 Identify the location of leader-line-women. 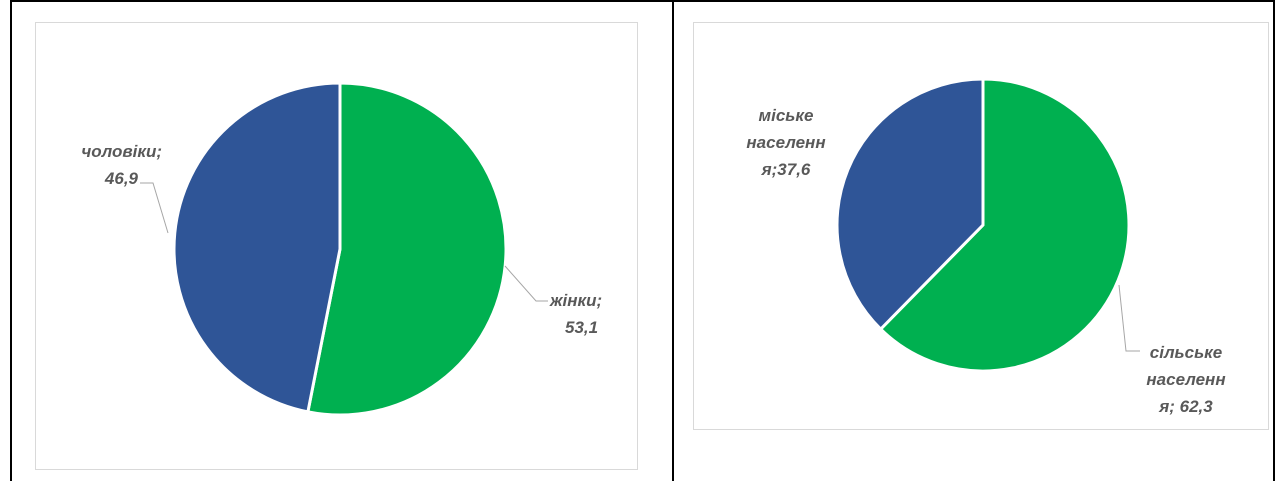
(526, 283).